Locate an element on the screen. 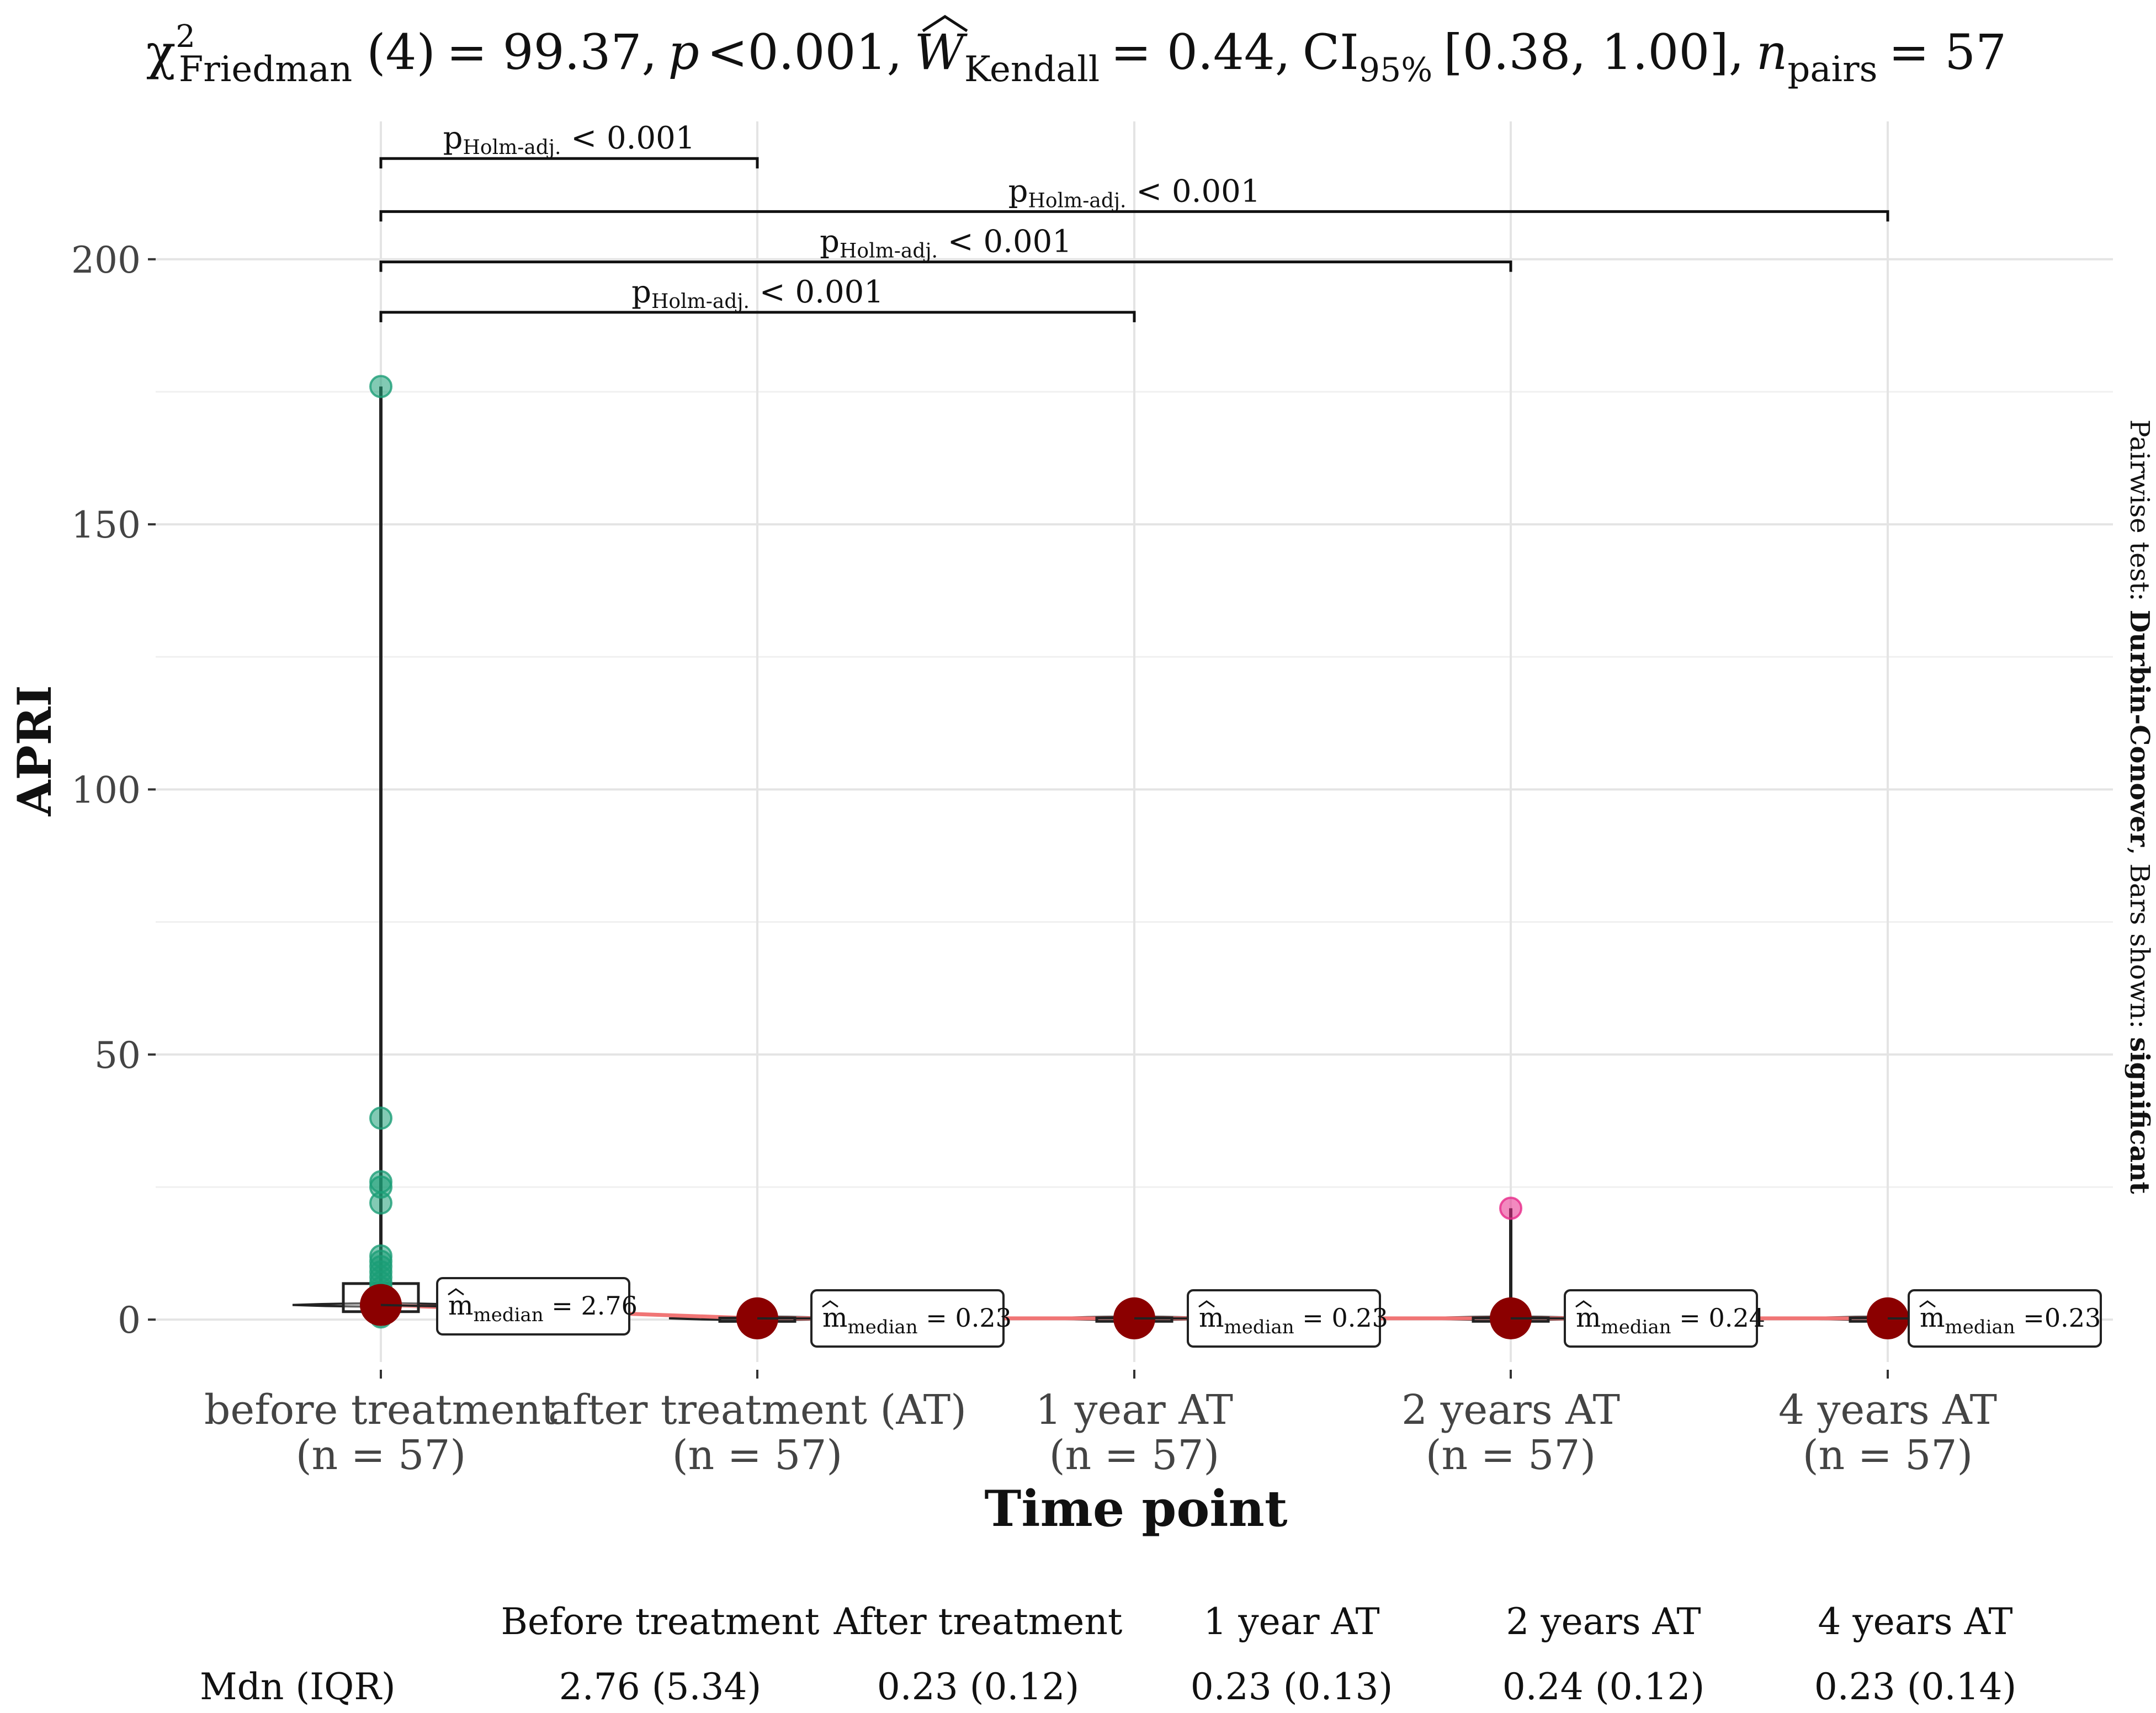  median-label-m-1: m is located at coordinates (835, 1318).